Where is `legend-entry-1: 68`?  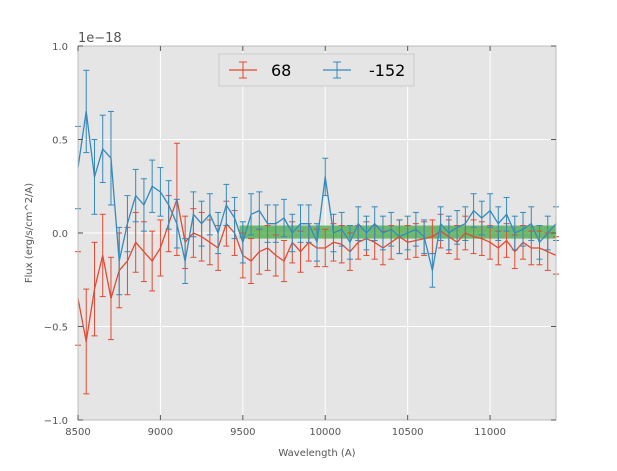 legend-entry-1: 68 is located at coordinates (260, 70).